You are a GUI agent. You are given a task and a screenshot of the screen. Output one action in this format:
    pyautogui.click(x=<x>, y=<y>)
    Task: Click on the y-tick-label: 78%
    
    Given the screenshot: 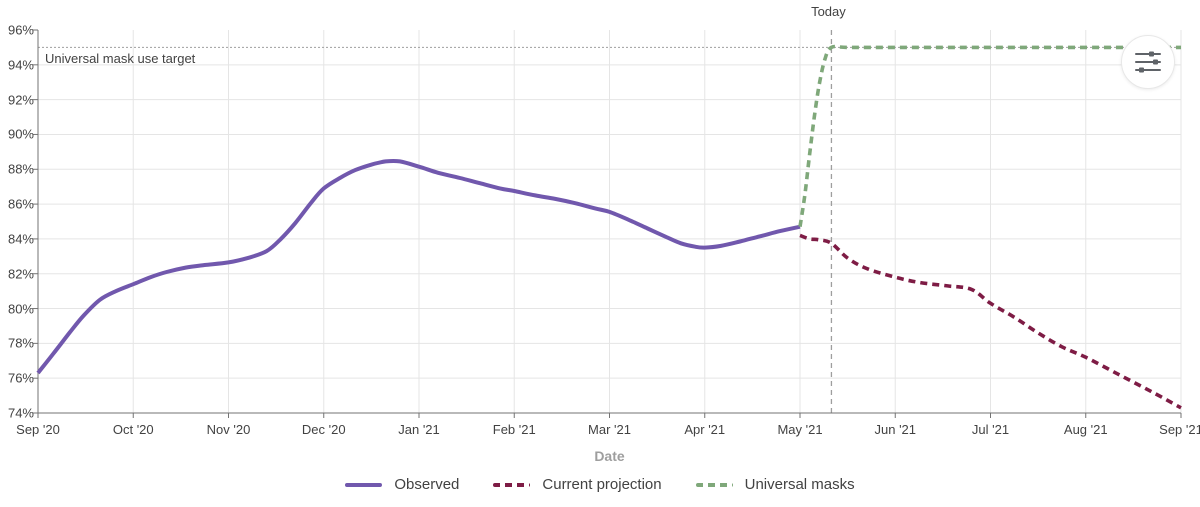 What is the action you would take?
    pyautogui.click(x=20, y=343)
    